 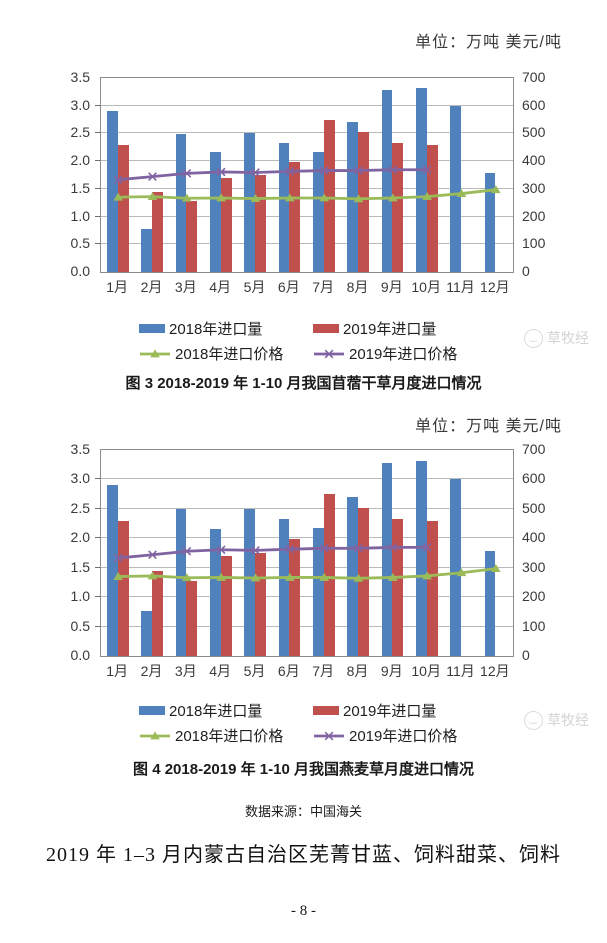 I want to click on units-label-figure3: 单位：万吨 美元/吨, so click(x=488, y=42).